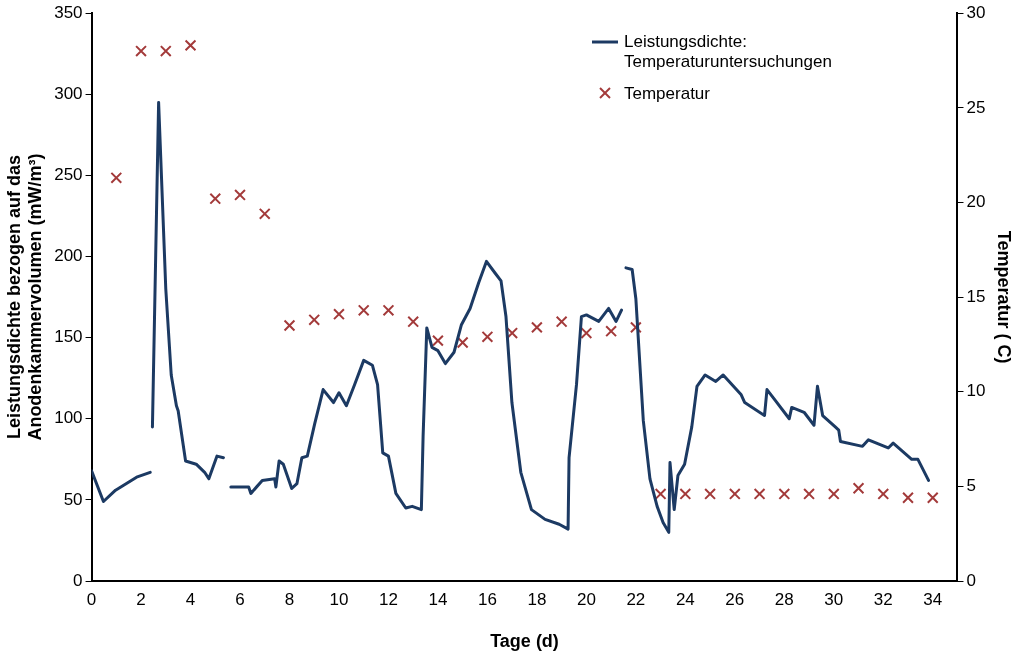  Describe the element at coordinates (976, 107) in the screenshot. I see `y2-tick-label: 25` at that location.